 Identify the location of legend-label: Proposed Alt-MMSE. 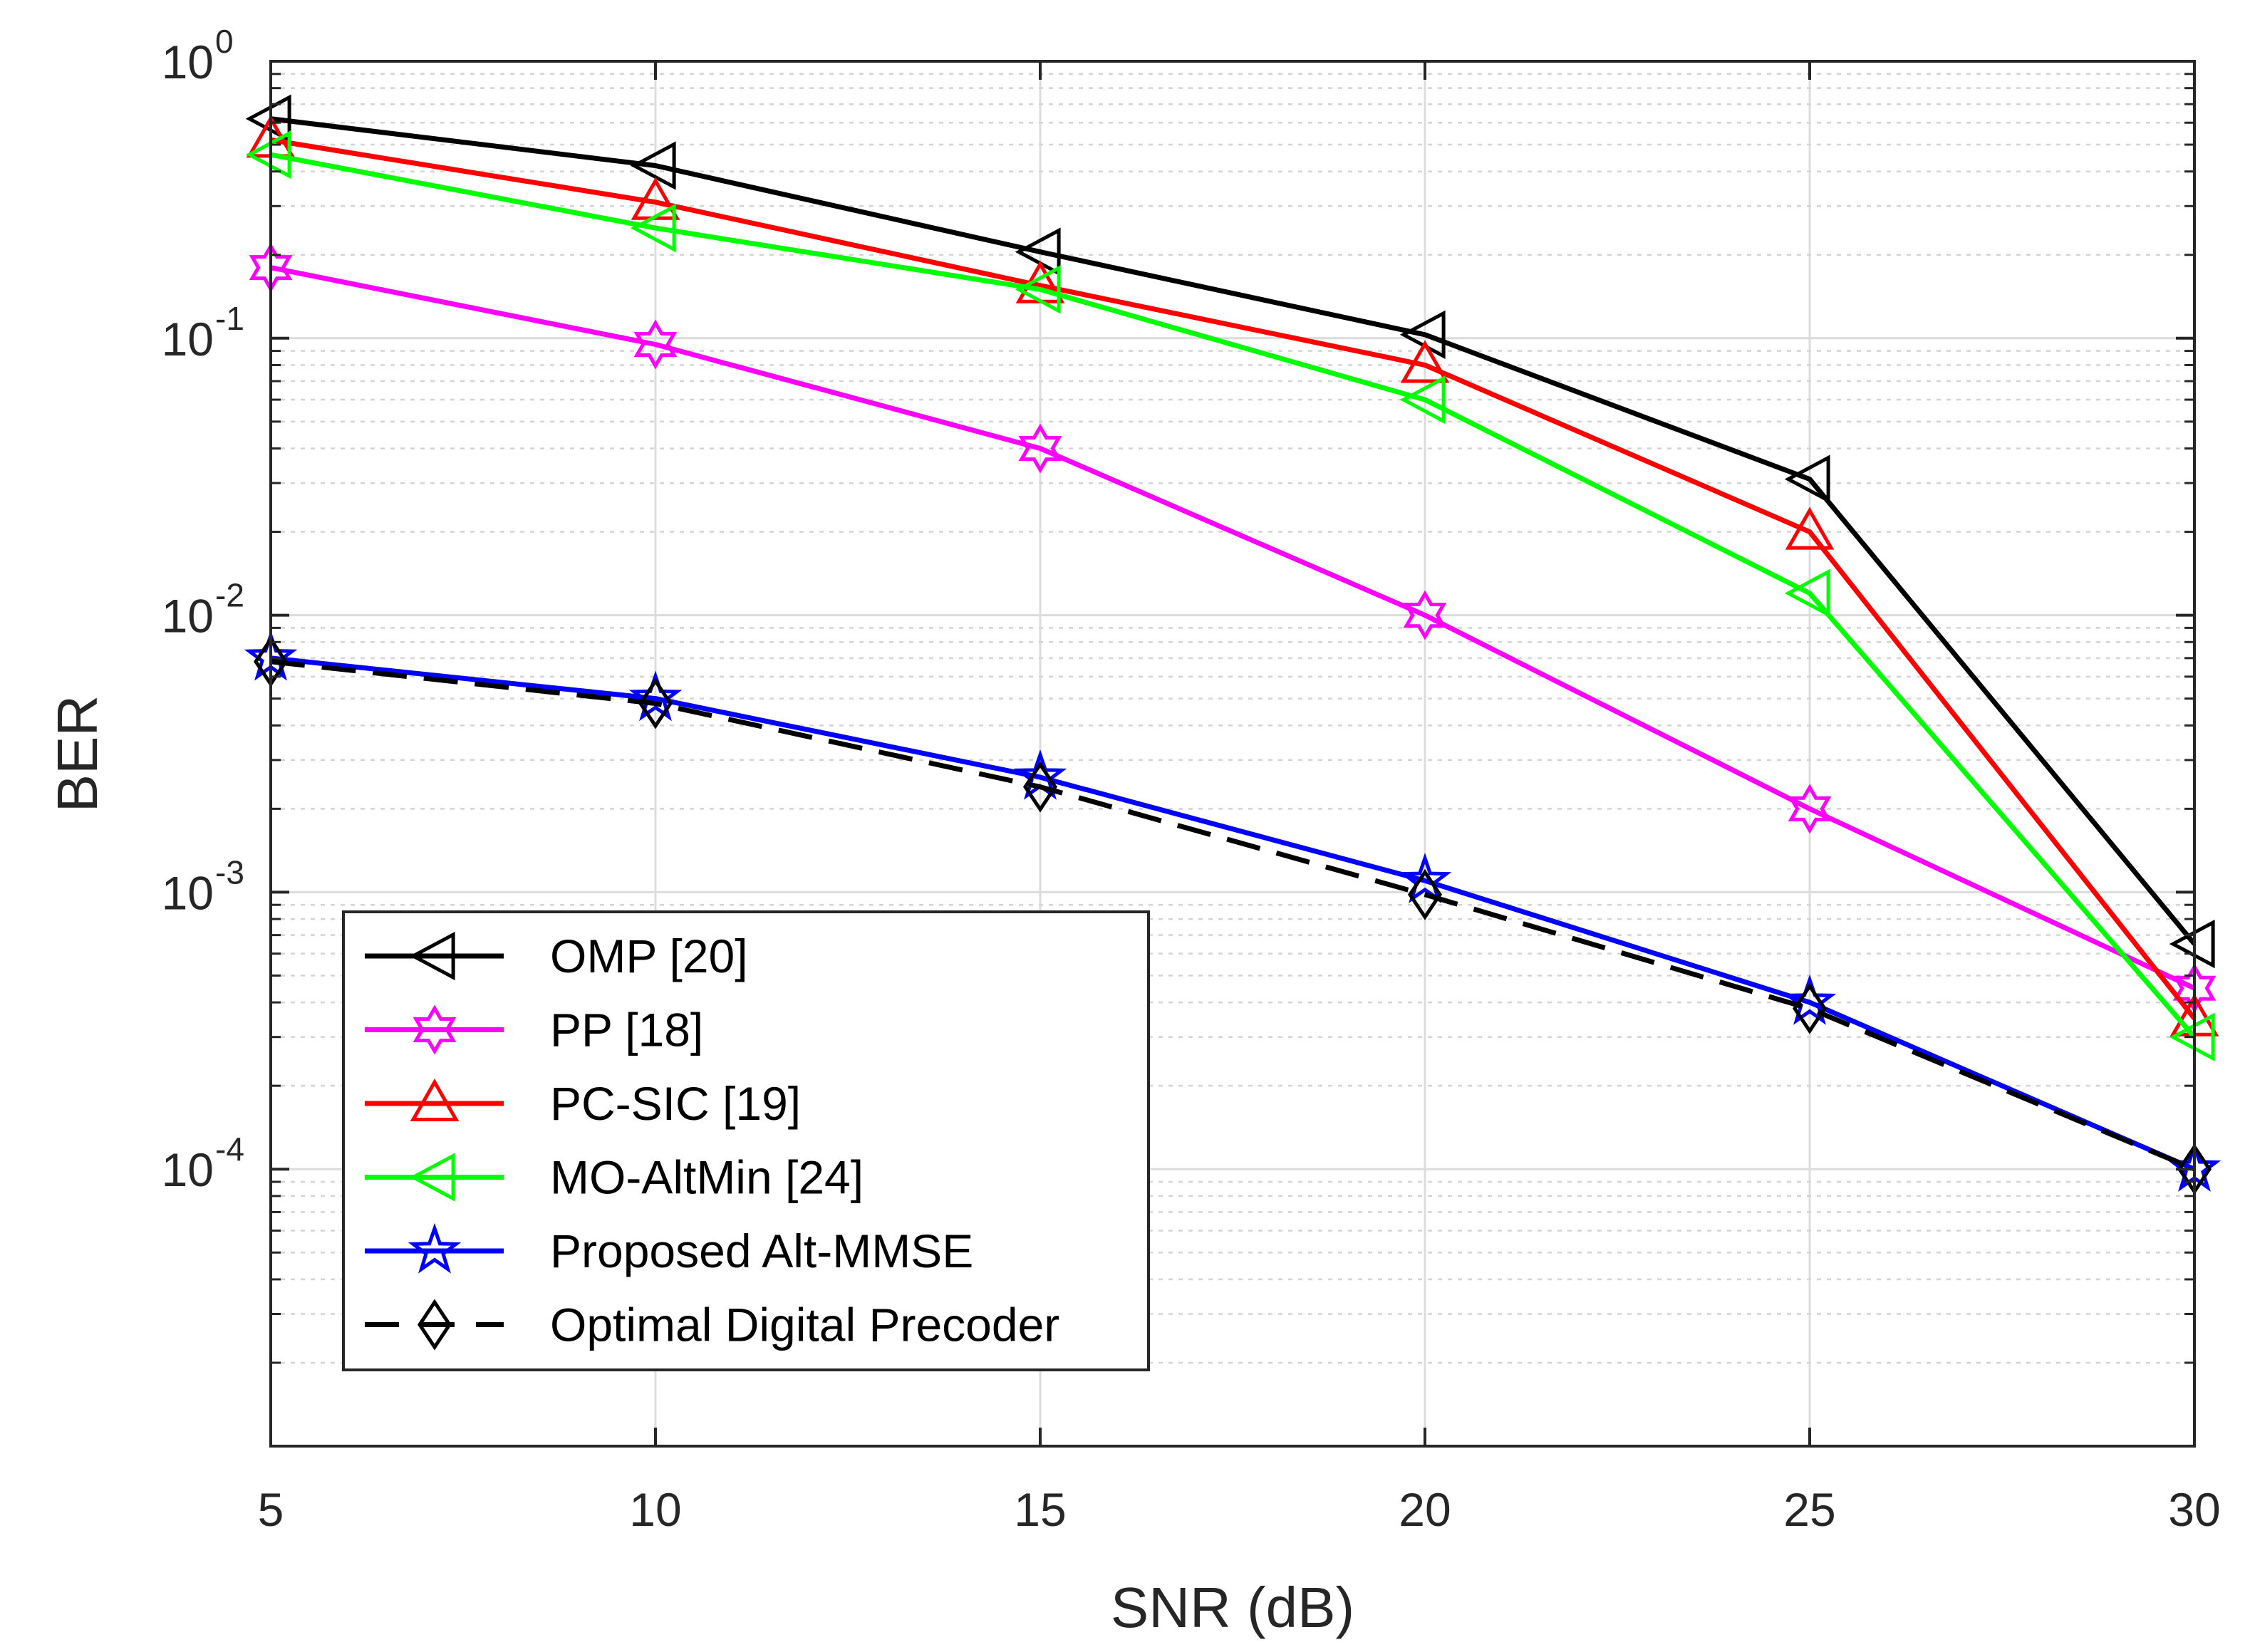
(761, 1251).